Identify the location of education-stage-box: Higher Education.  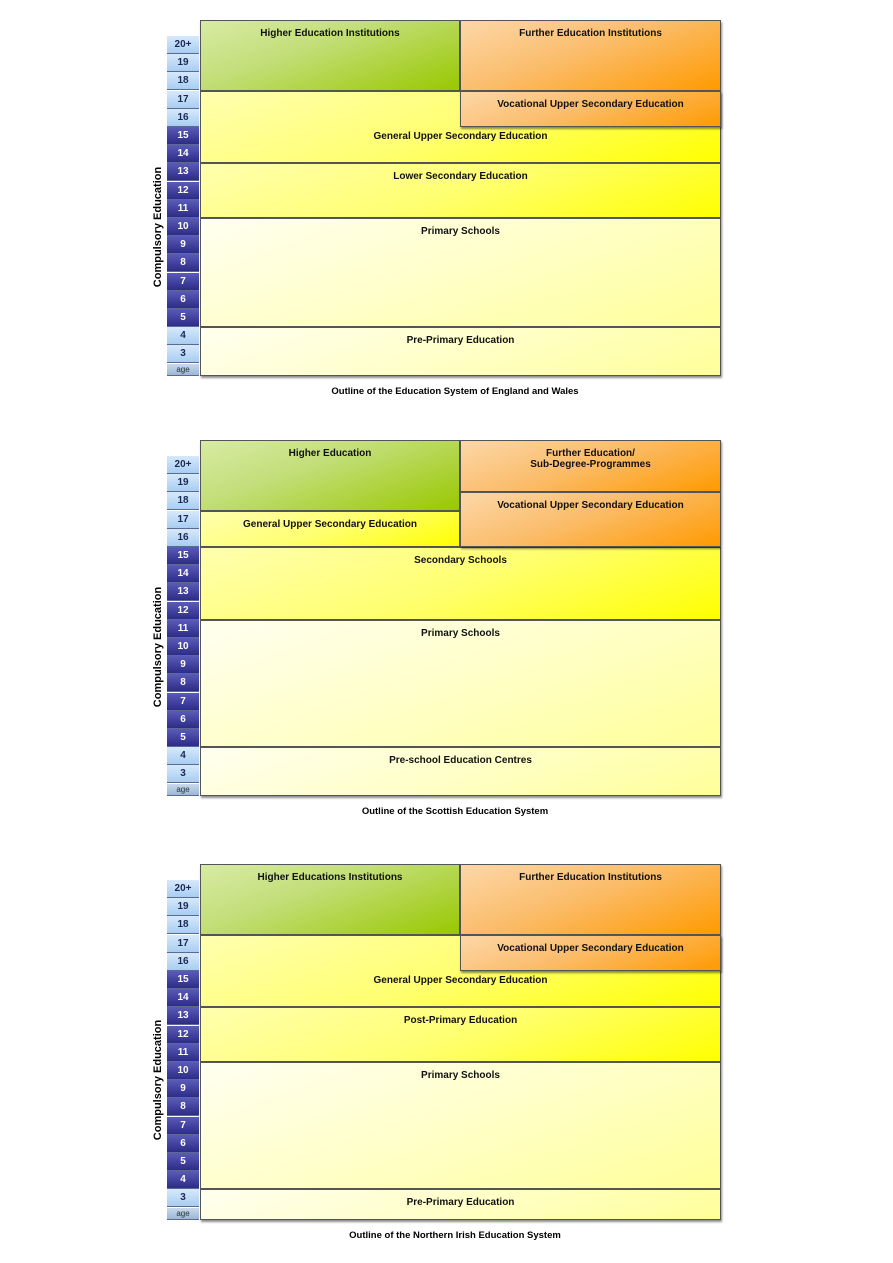
(330, 475).